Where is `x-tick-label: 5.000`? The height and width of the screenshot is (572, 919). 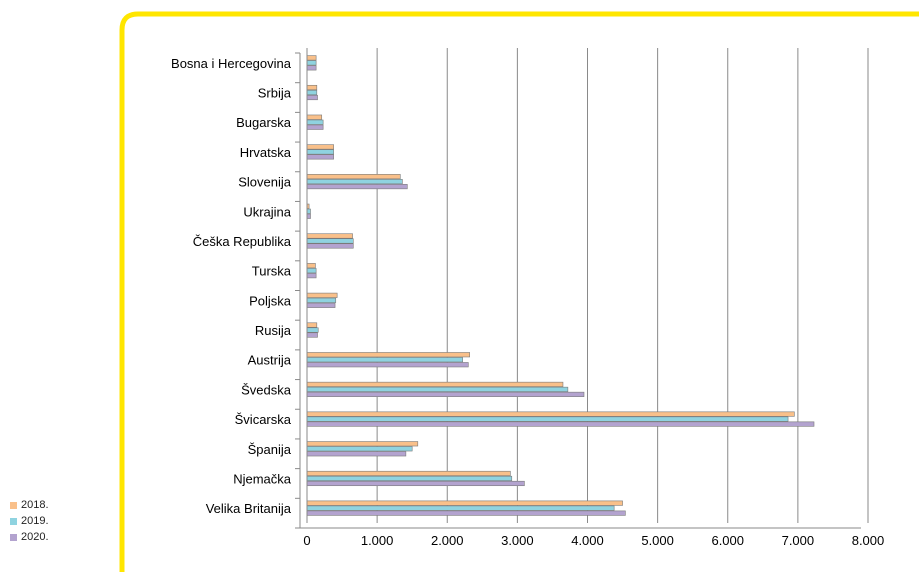 x-tick-label: 5.000 is located at coordinates (657, 540).